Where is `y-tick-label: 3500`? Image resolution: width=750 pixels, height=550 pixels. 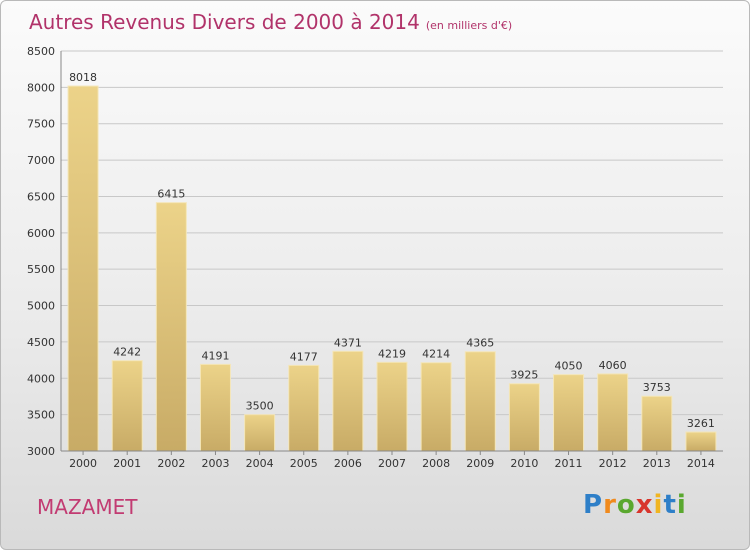 y-tick-label: 3500 is located at coordinates (41, 415).